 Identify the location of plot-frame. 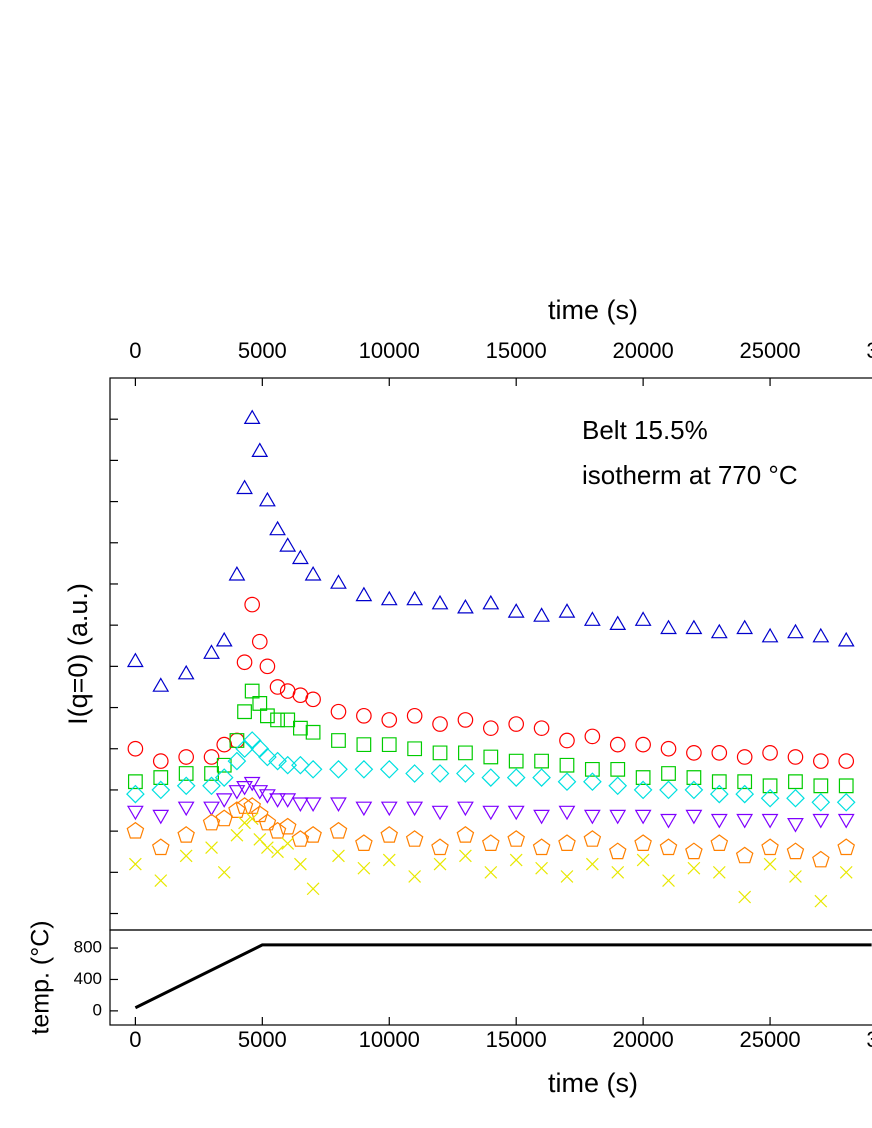
(490, 977).